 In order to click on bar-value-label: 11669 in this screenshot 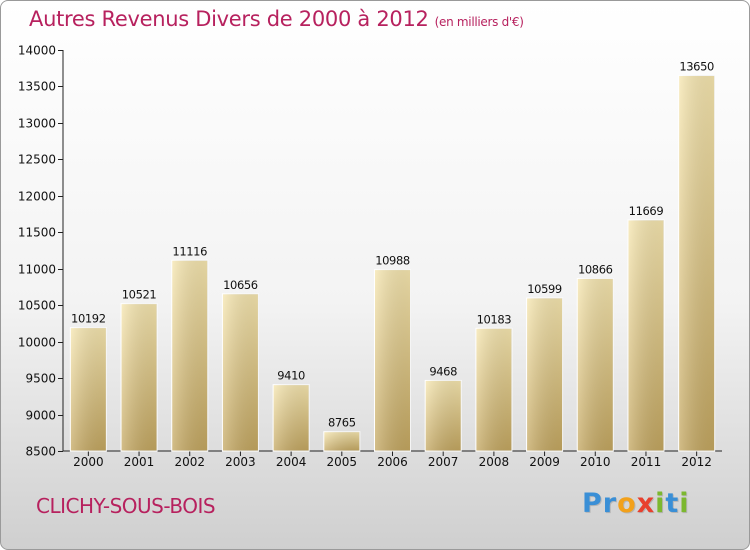, I will do `click(646, 211)`.